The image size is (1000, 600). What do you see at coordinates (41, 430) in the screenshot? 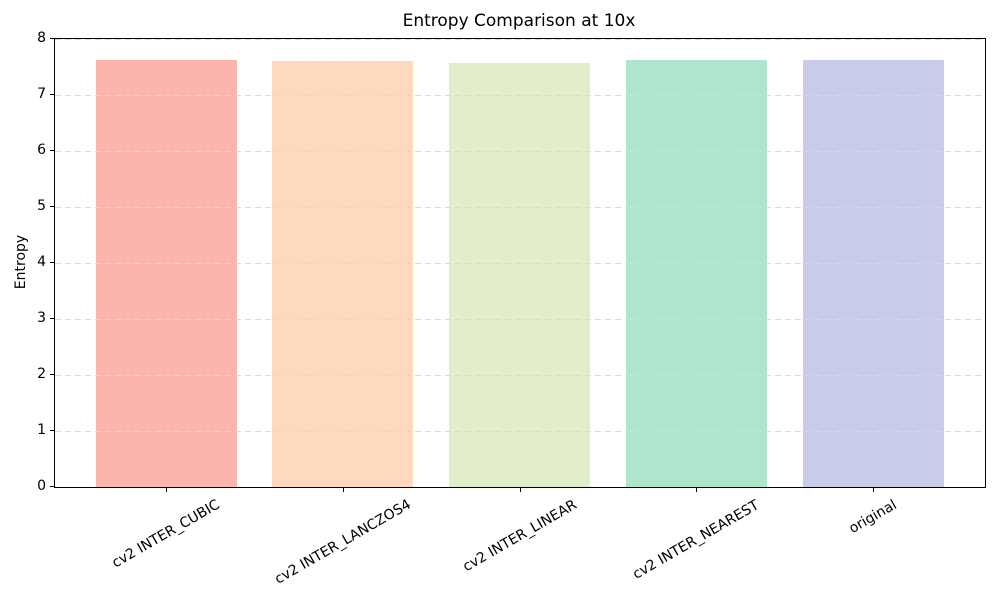
I see `y-tick-label: 1` at bounding box center [41, 430].